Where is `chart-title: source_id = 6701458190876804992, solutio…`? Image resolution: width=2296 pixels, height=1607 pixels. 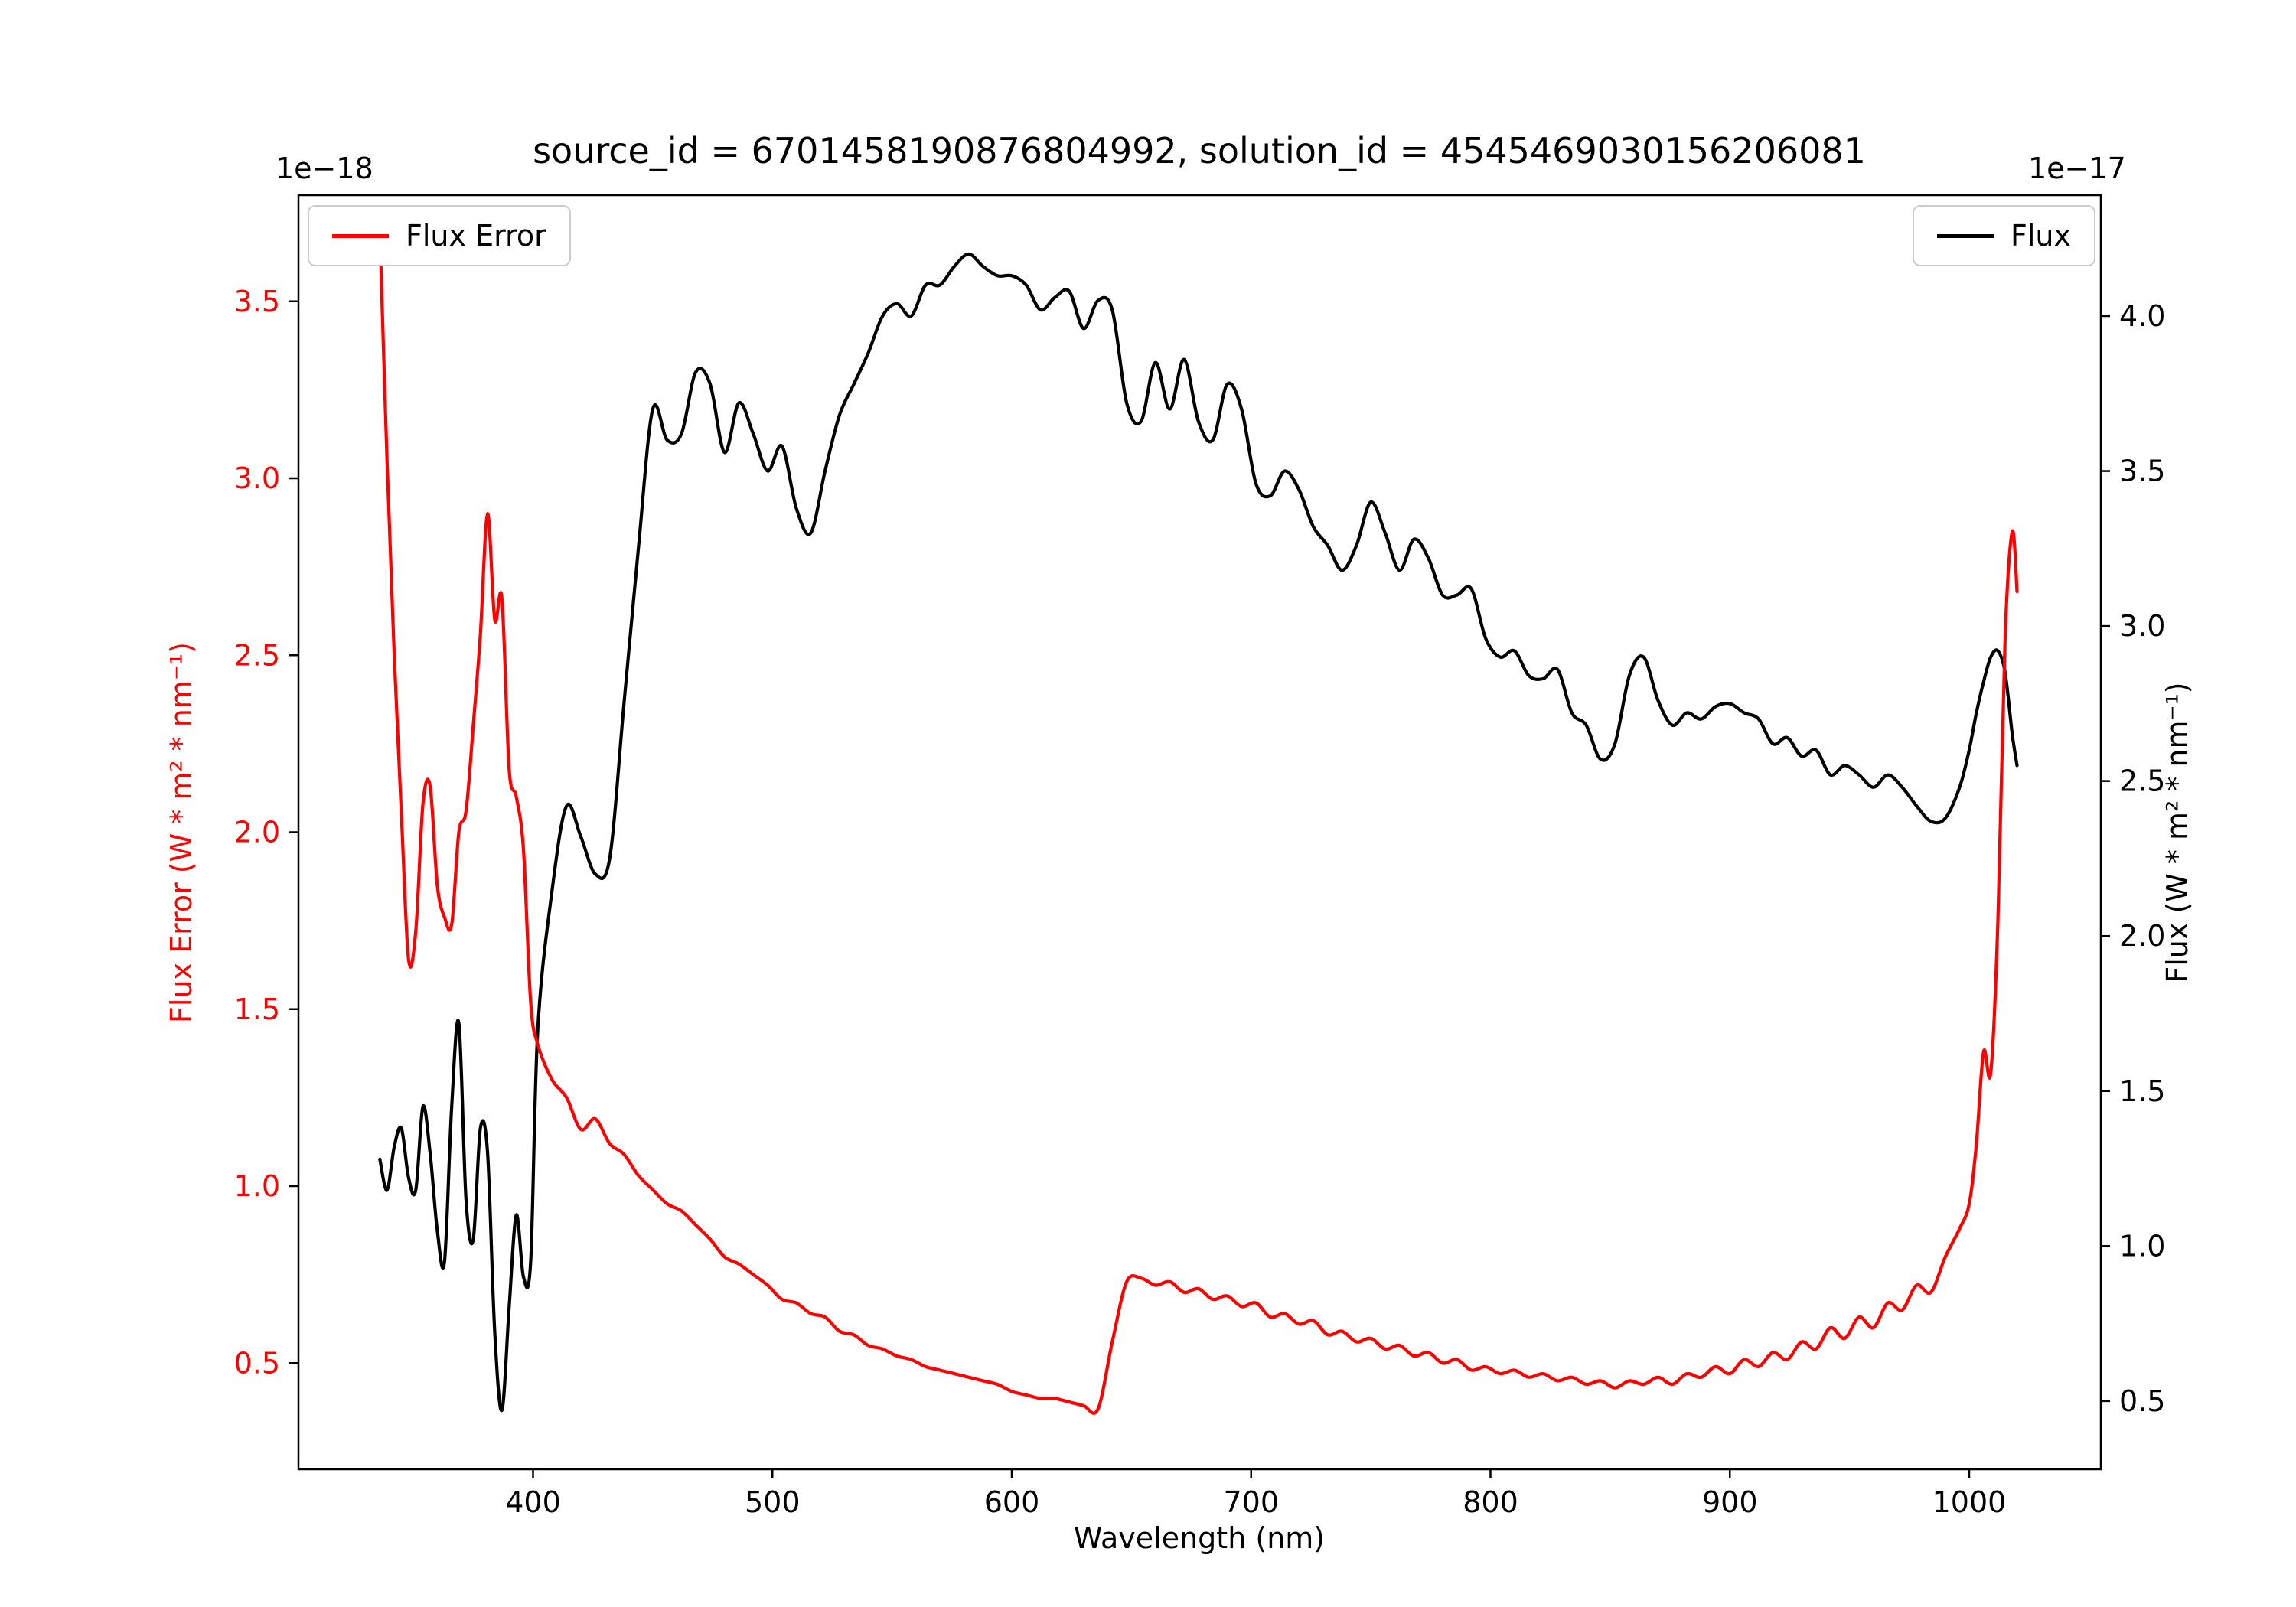
chart-title: source_id = 6701458190876804992, solutio… is located at coordinates (1199, 150).